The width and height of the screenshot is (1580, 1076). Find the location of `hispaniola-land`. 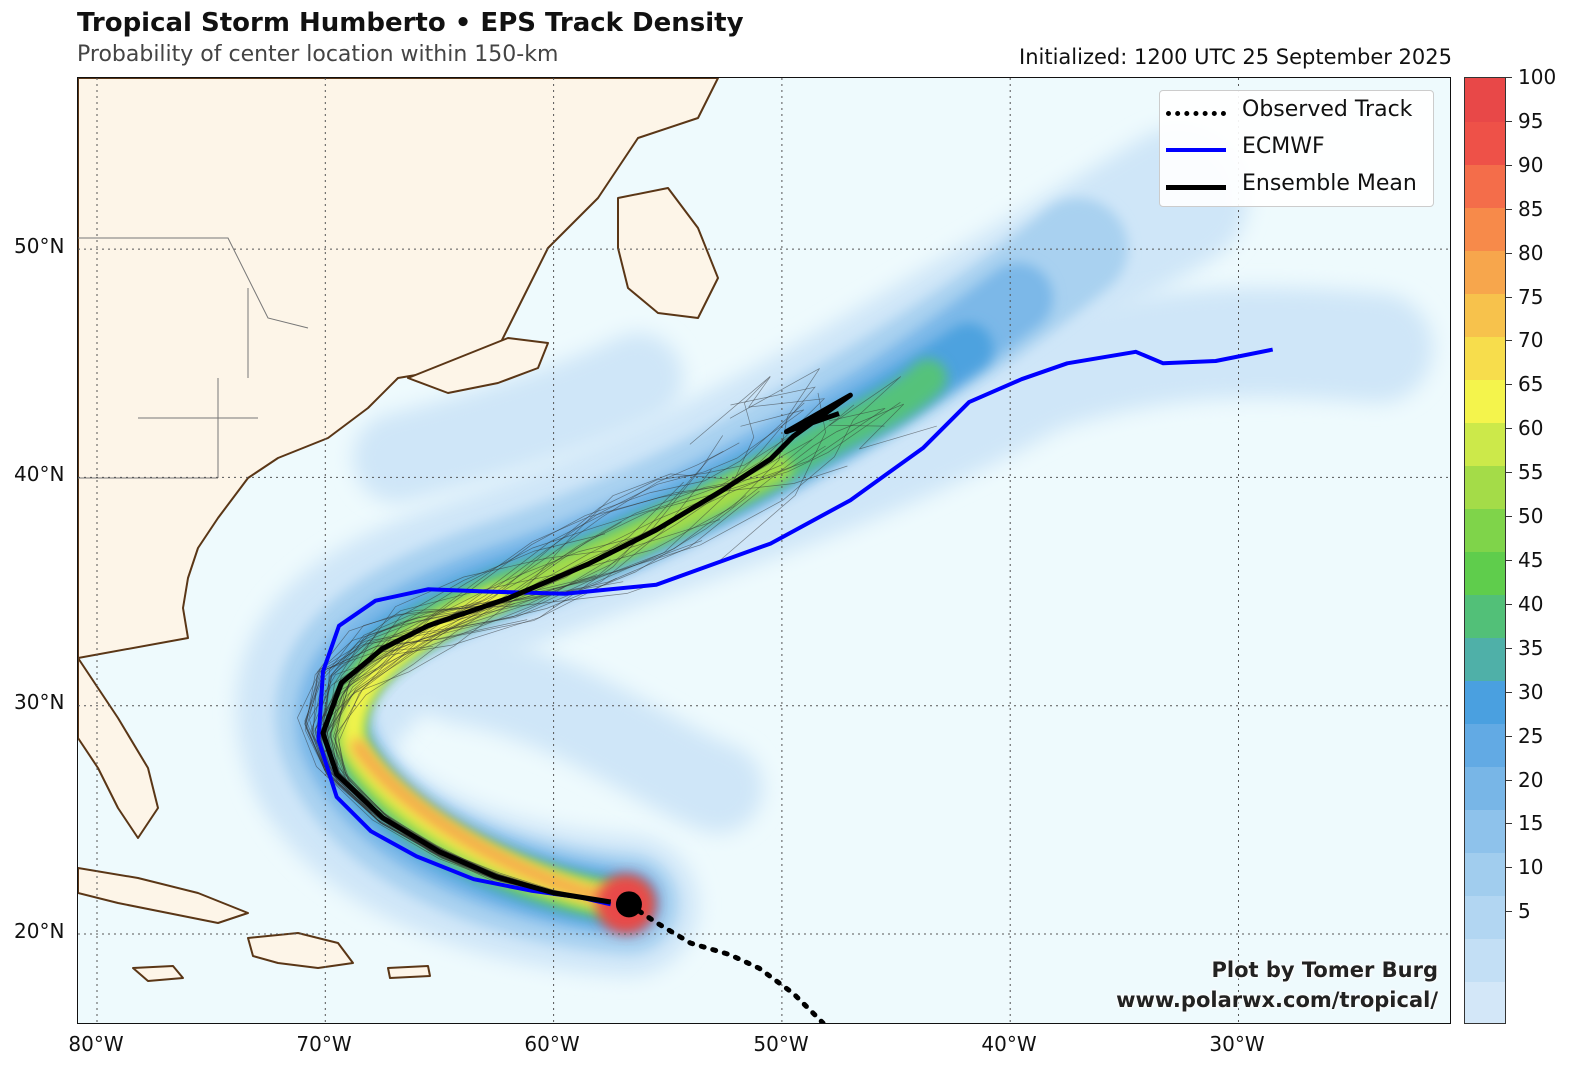

hispaniola-land is located at coordinates (300, 950).